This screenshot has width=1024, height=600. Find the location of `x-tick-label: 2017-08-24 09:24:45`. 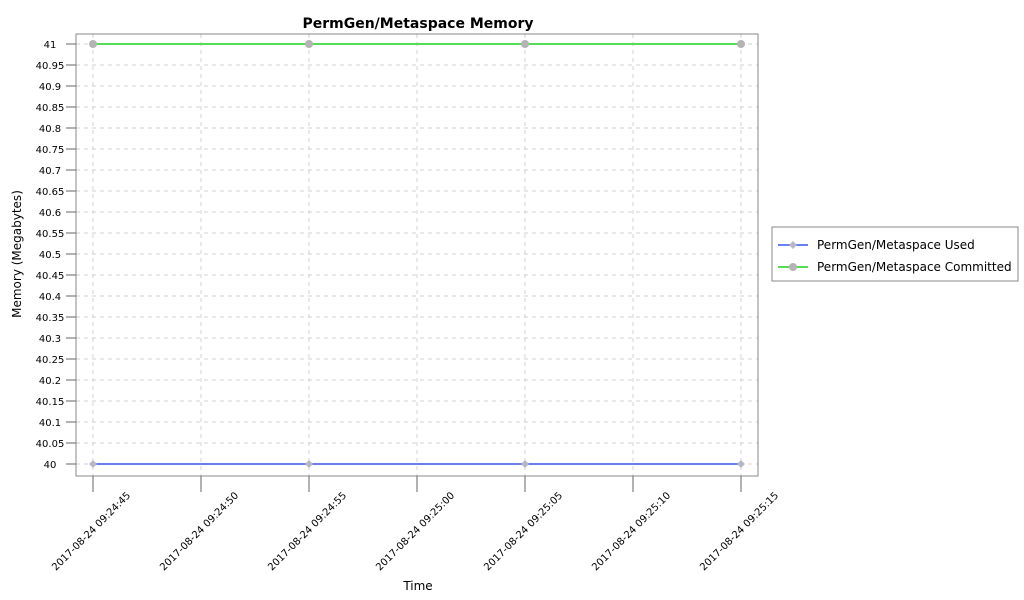

x-tick-label: 2017-08-24 09:24:45 is located at coordinates (91, 531).